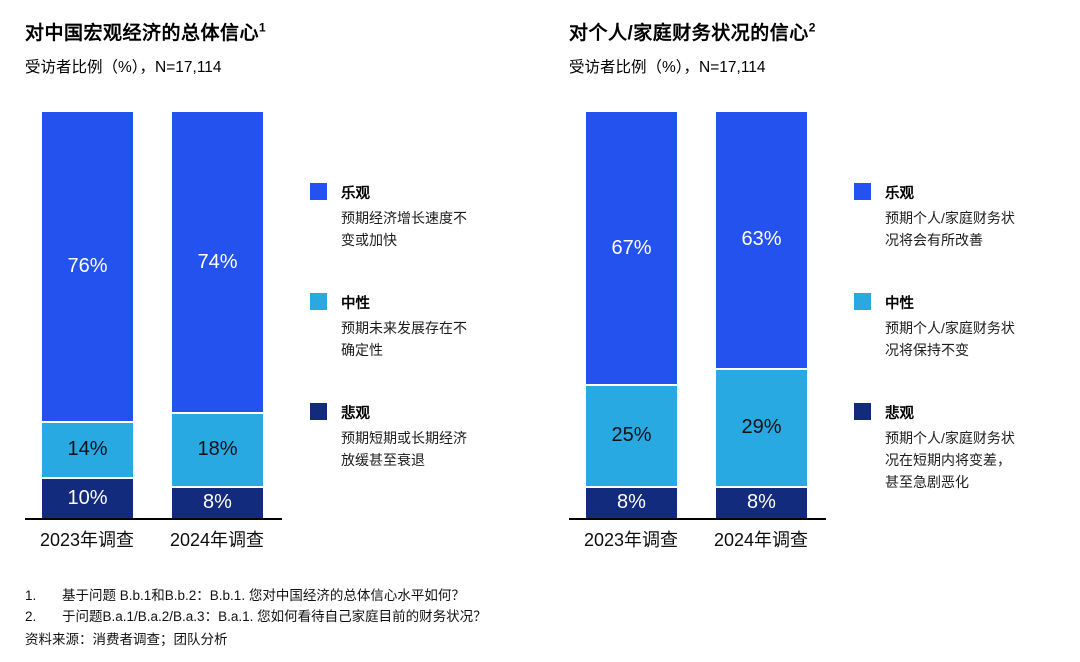 This screenshot has height=662, width=1080. Describe the element at coordinates (404, 449) in the screenshot. I see `legend-description: 预期短期或长期经济放缓甚至衰退` at that location.